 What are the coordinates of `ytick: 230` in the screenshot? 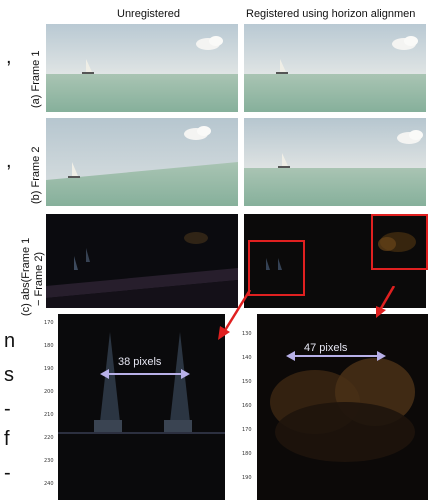 It's located at (49, 461).